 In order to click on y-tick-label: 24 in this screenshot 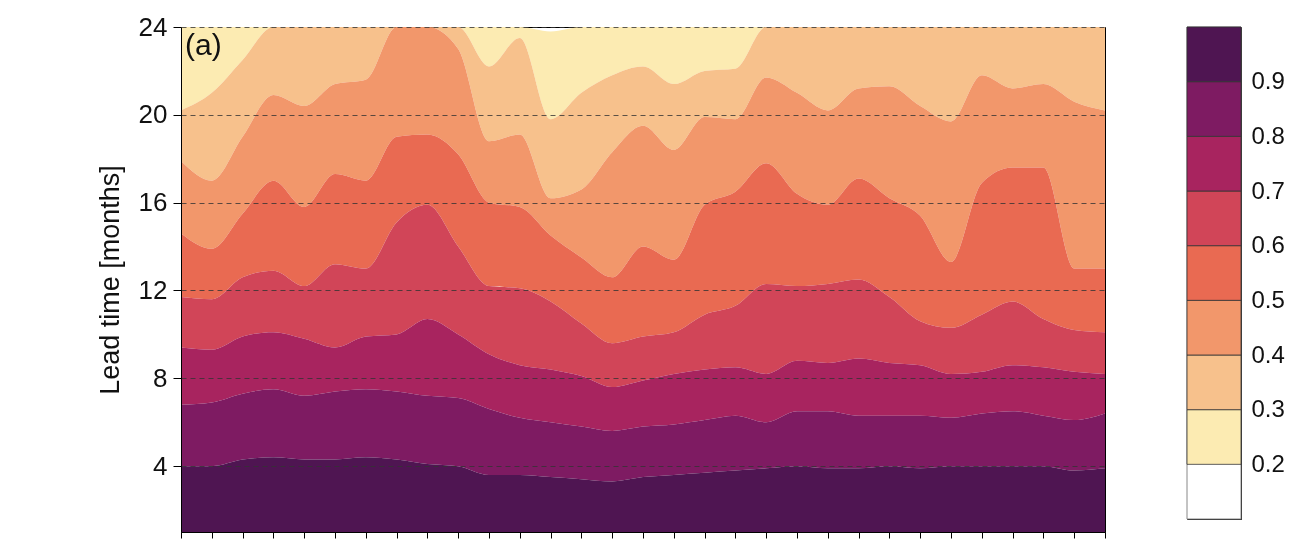, I will do `click(153, 26)`.